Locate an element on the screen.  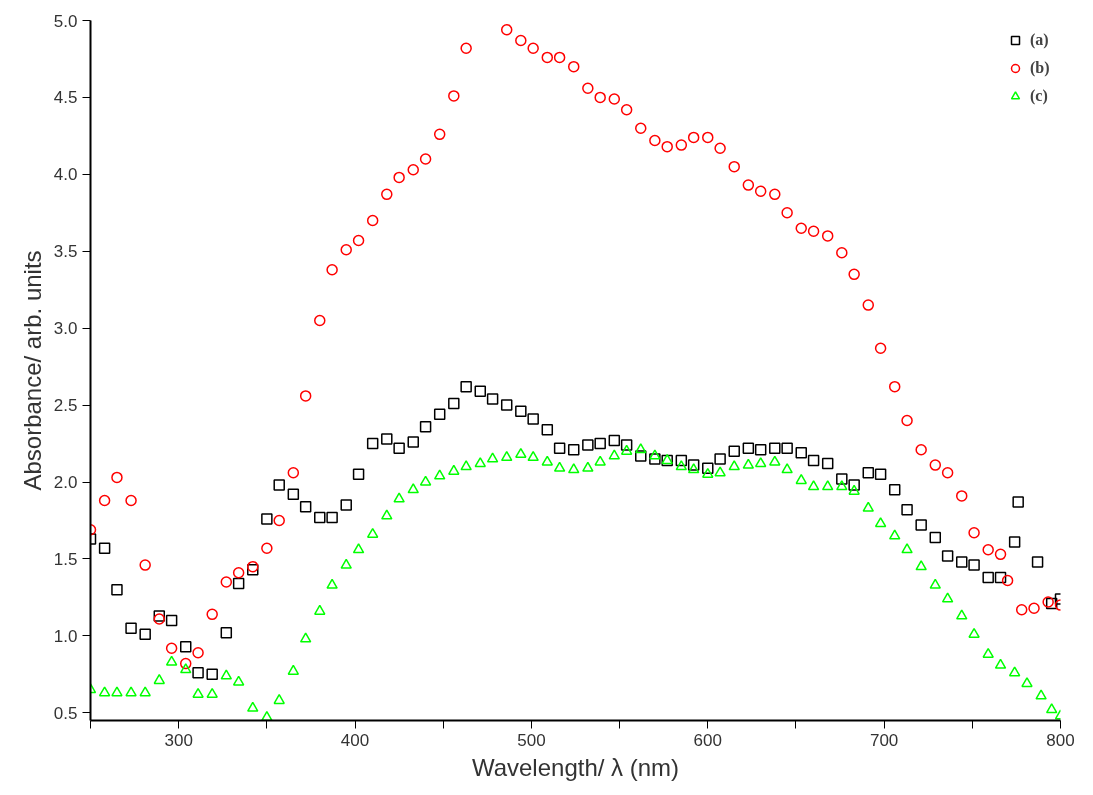
x-axis-title: Wavelength/ λ (nm) is located at coordinates (575, 767).